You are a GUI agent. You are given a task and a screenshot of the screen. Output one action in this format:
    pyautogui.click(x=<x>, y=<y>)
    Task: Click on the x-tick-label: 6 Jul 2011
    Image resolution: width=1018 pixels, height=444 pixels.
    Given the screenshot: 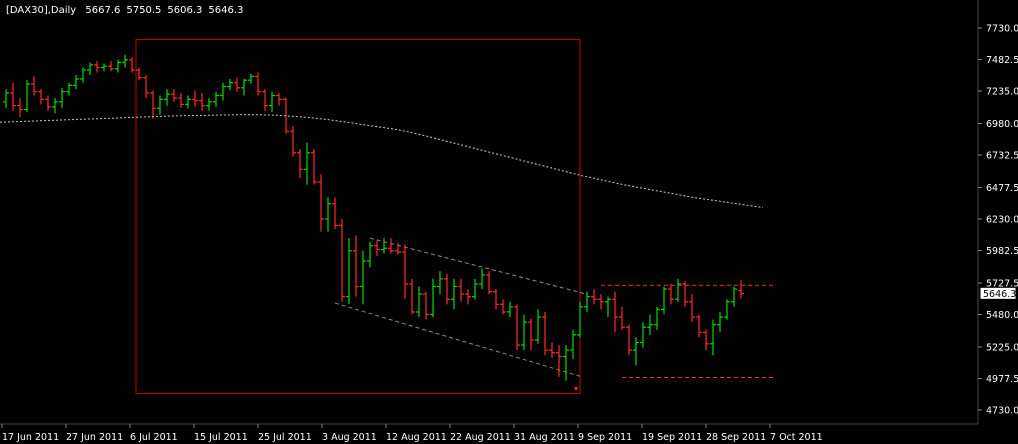 What is the action you would take?
    pyautogui.click(x=154, y=437)
    